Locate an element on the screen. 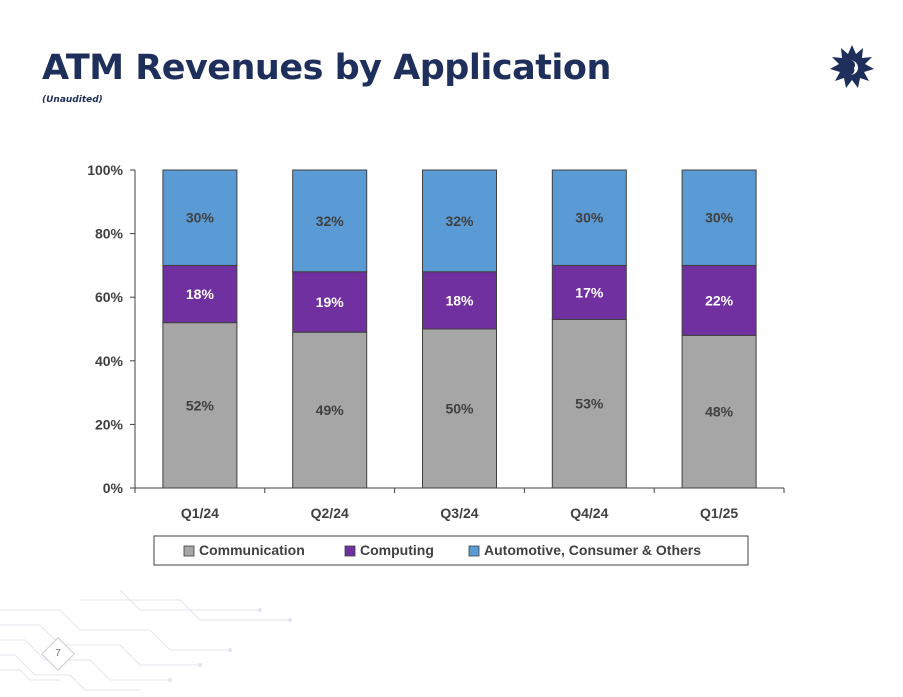  data-label: 22% is located at coordinates (719, 300).